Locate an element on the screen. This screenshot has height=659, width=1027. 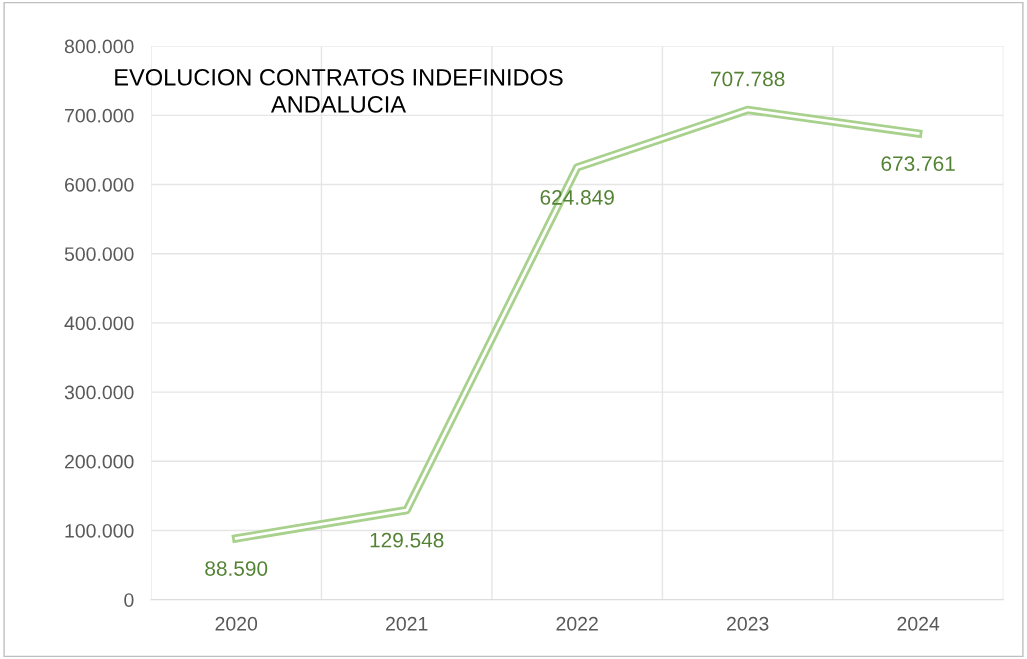
y-tick-label: 600.000 is located at coordinates (99, 184).